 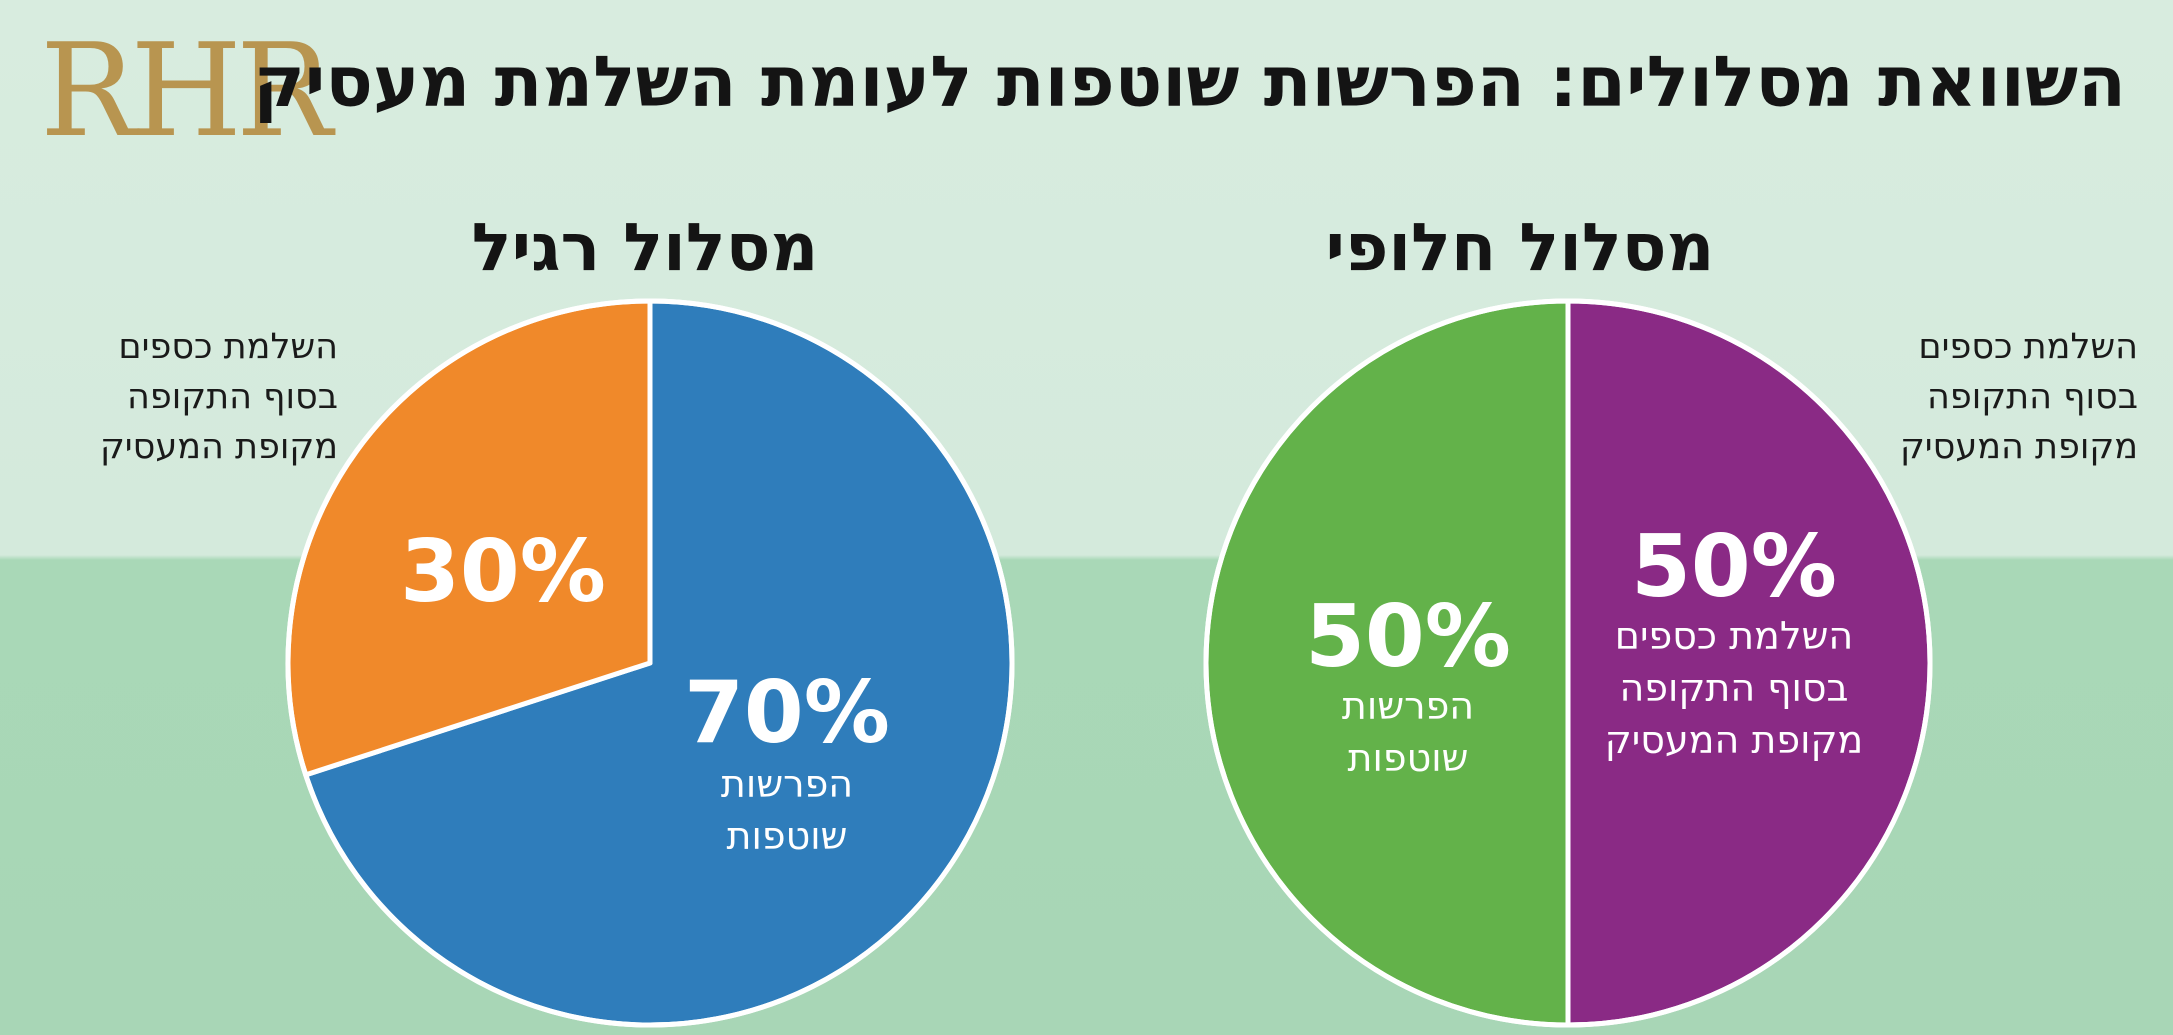 What do you see at coordinates (503, 572) in the screenshot?
I see `slice-label-regular-supplement: 30%` at bounding box center [503, 572].